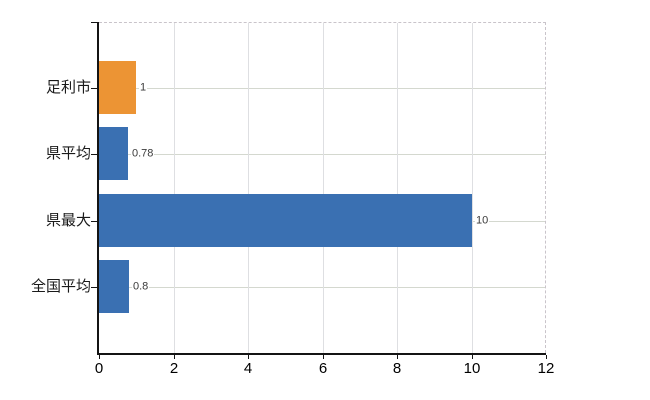 The image size is (650, 400). Describe the element at coordinates (323, 368) in the screenshot. I see `x-tick-label: 6` at that location.